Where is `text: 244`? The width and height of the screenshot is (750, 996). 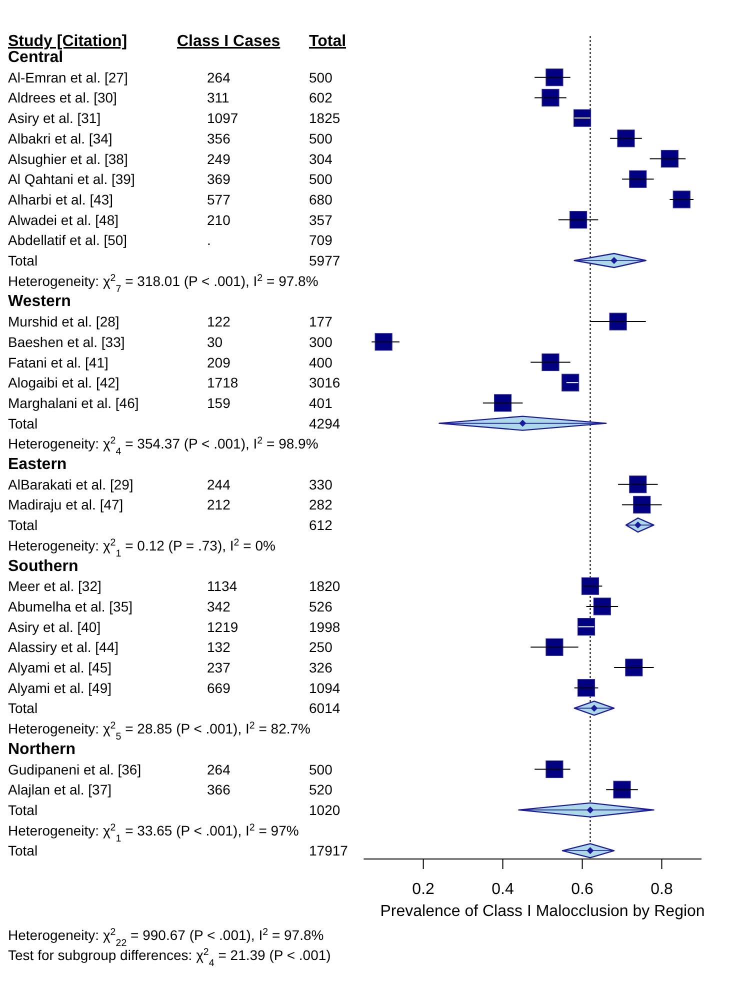
text: 244 is located at coordinates (219, 484).